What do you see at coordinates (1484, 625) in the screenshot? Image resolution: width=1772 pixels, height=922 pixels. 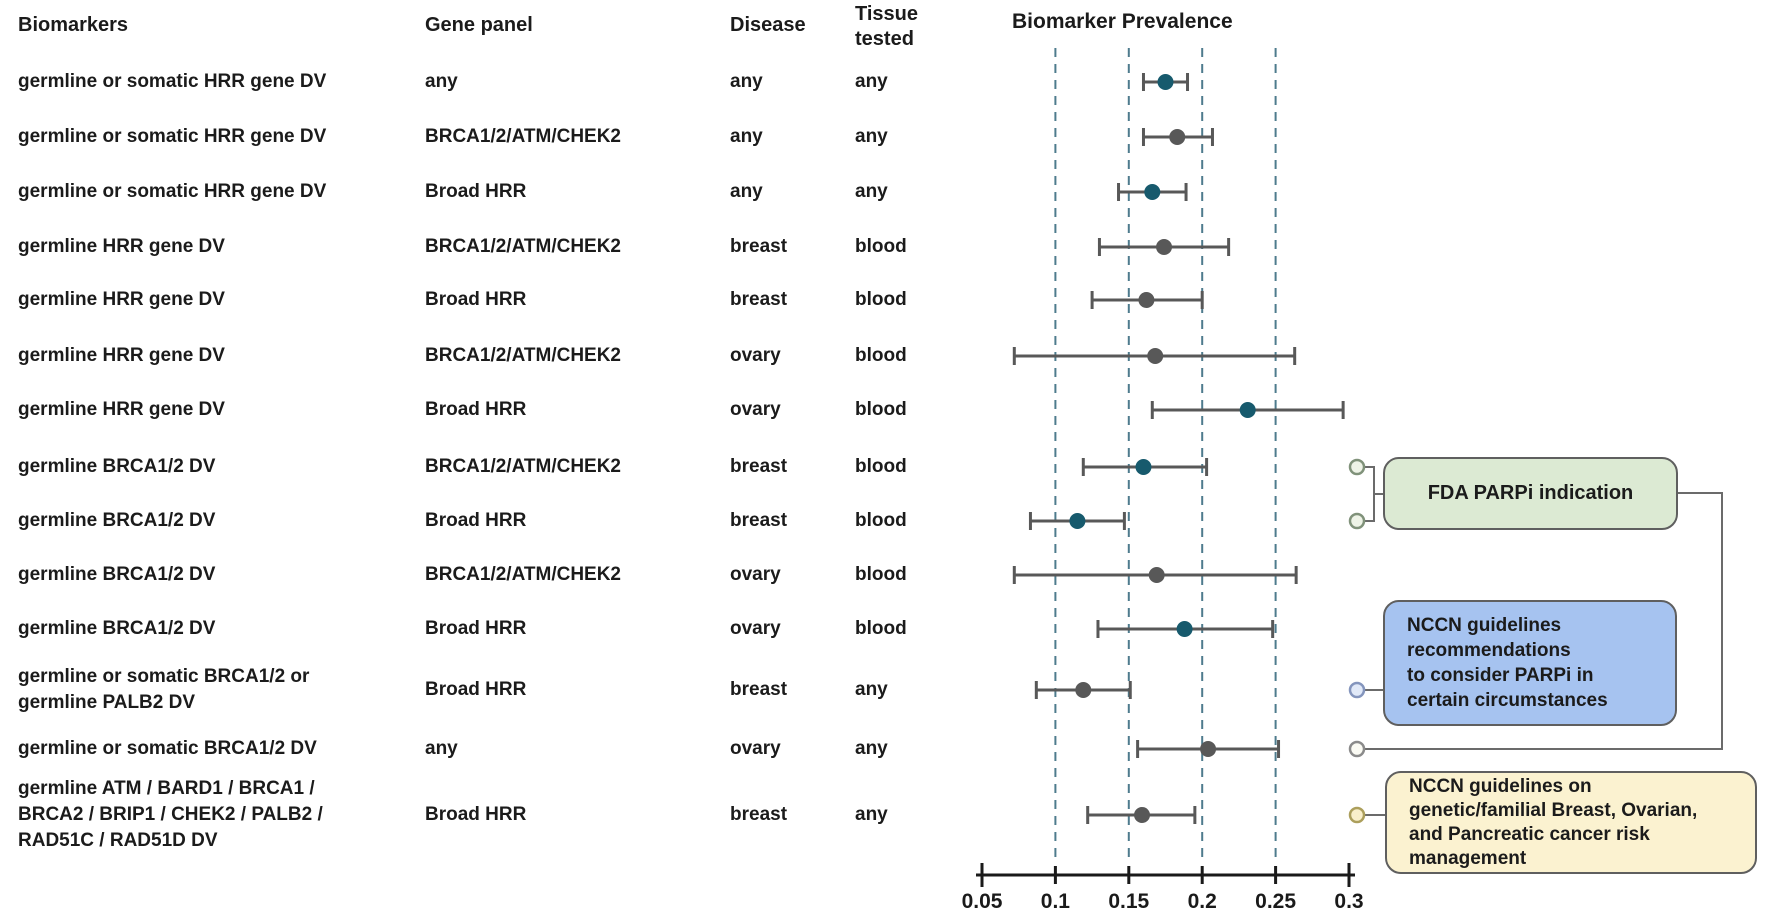 I see `nccn-parpi-callout-line: NCCN guidelines` at bounding box center [1484, 625].